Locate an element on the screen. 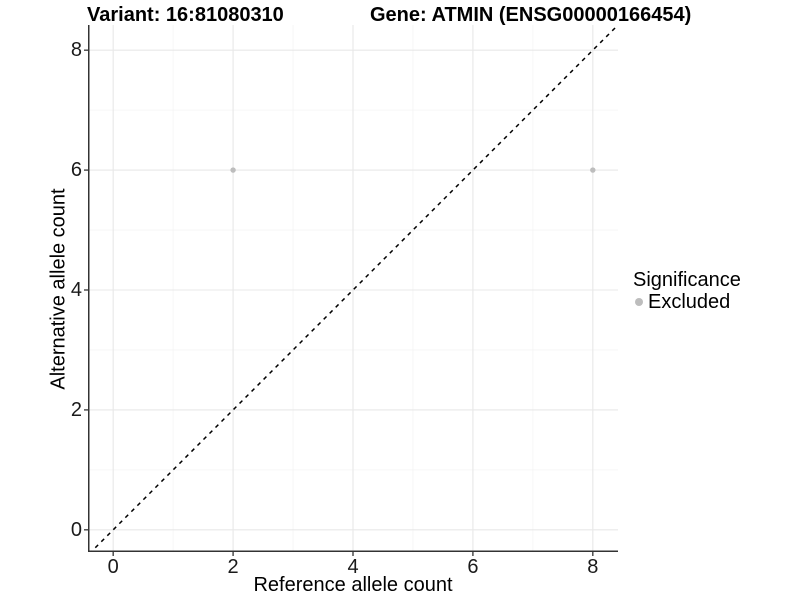 This screenshot has width=800, height=600. legend-item-label: Excluded is located at coordinates (689, 302).